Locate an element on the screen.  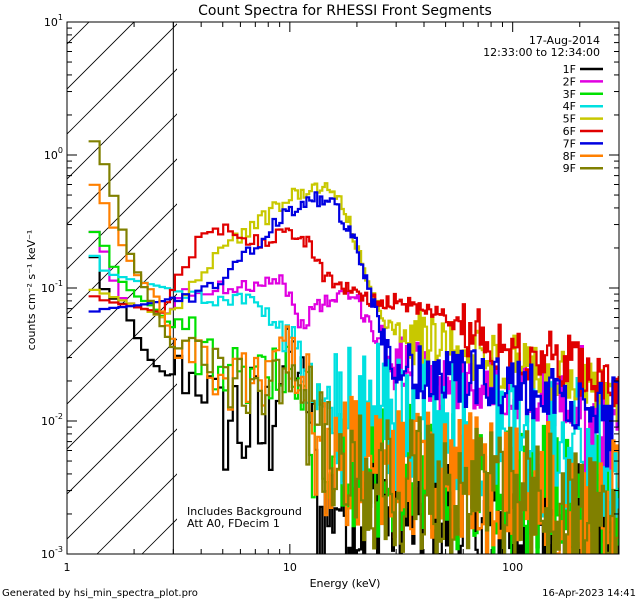
y-tick-label: 10⁻³ is located at coordinates (52, 553).